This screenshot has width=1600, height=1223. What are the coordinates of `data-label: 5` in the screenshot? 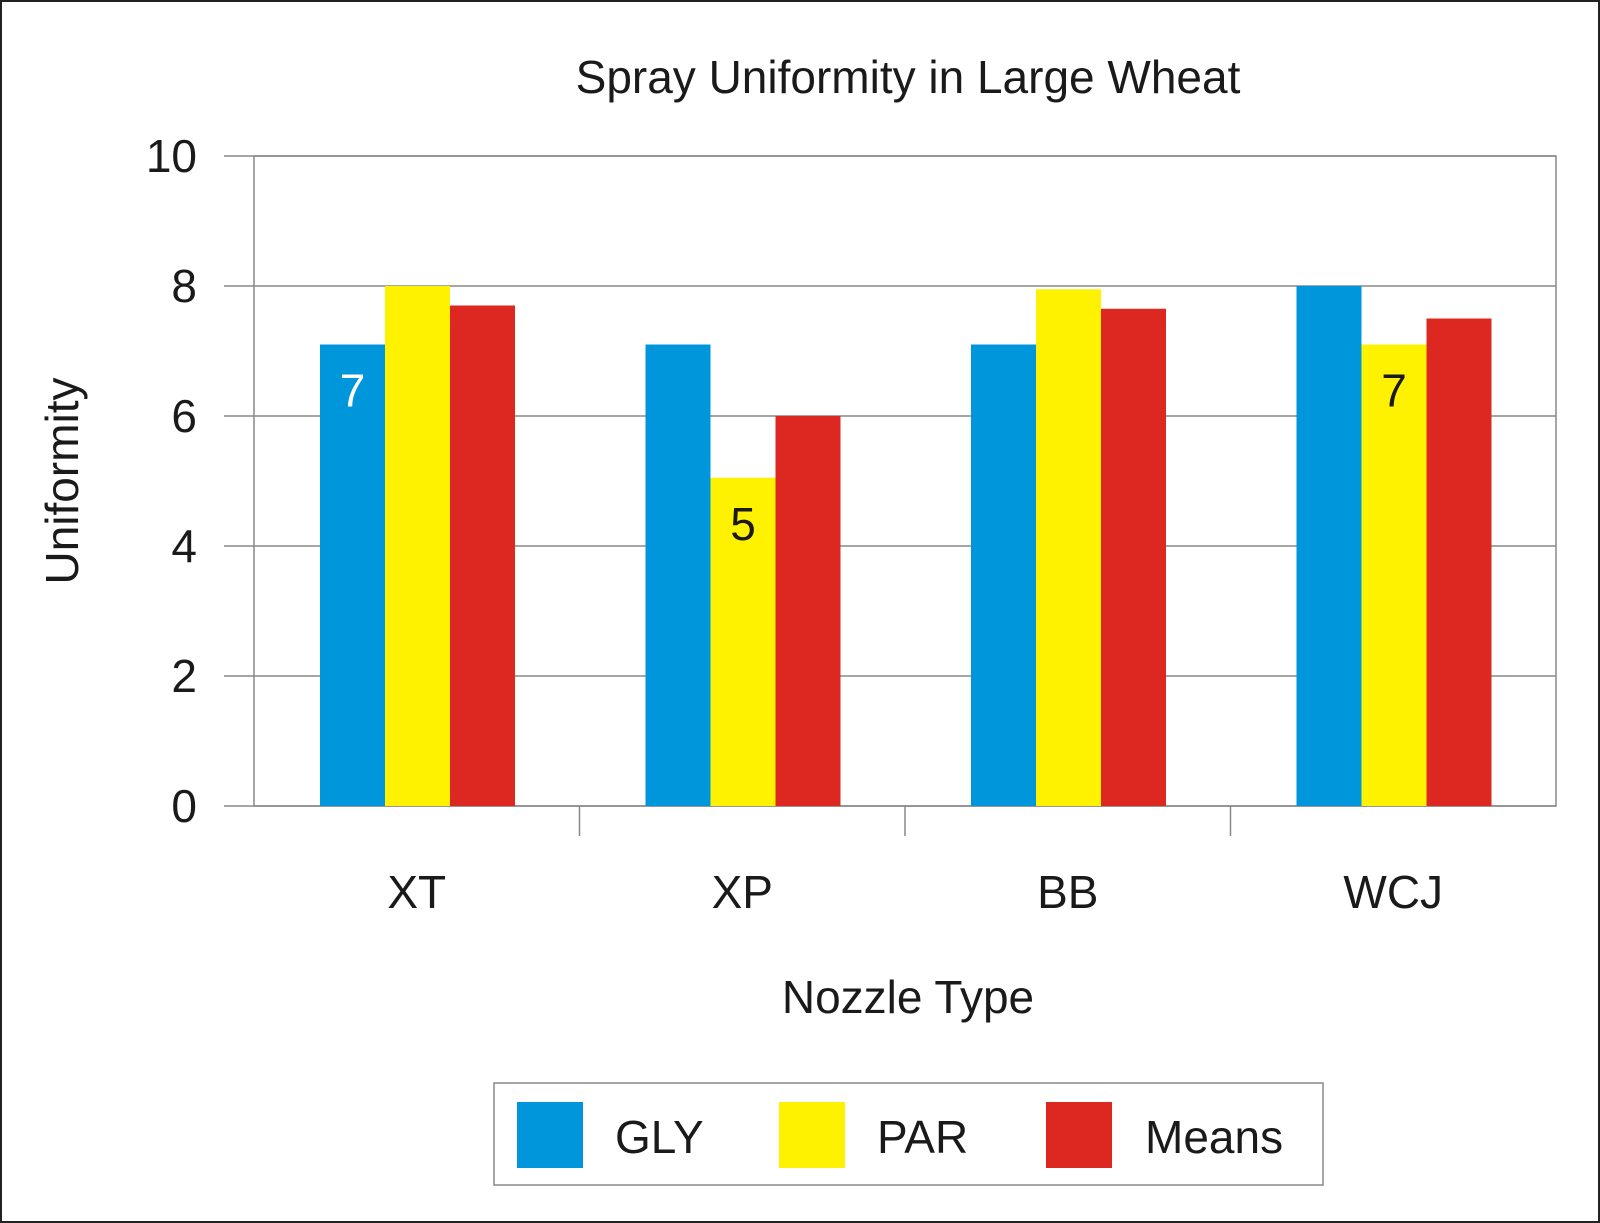 It's located at (743, 524).